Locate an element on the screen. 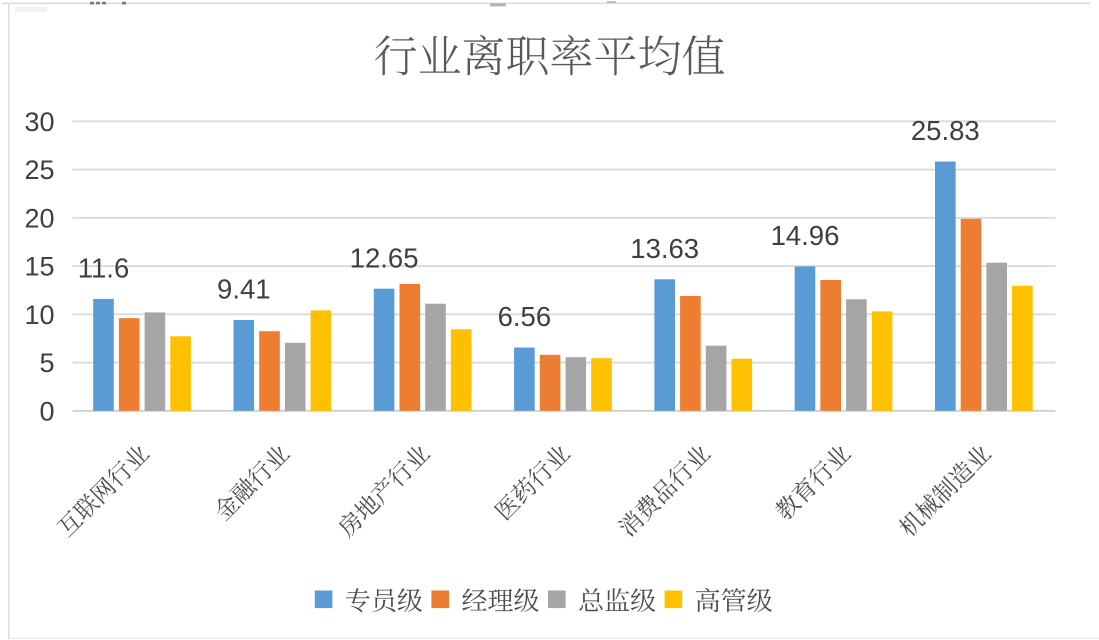 This screenshot has height=640, width=1099. svg-text: 13.63 is located at coordinates (664, 248).